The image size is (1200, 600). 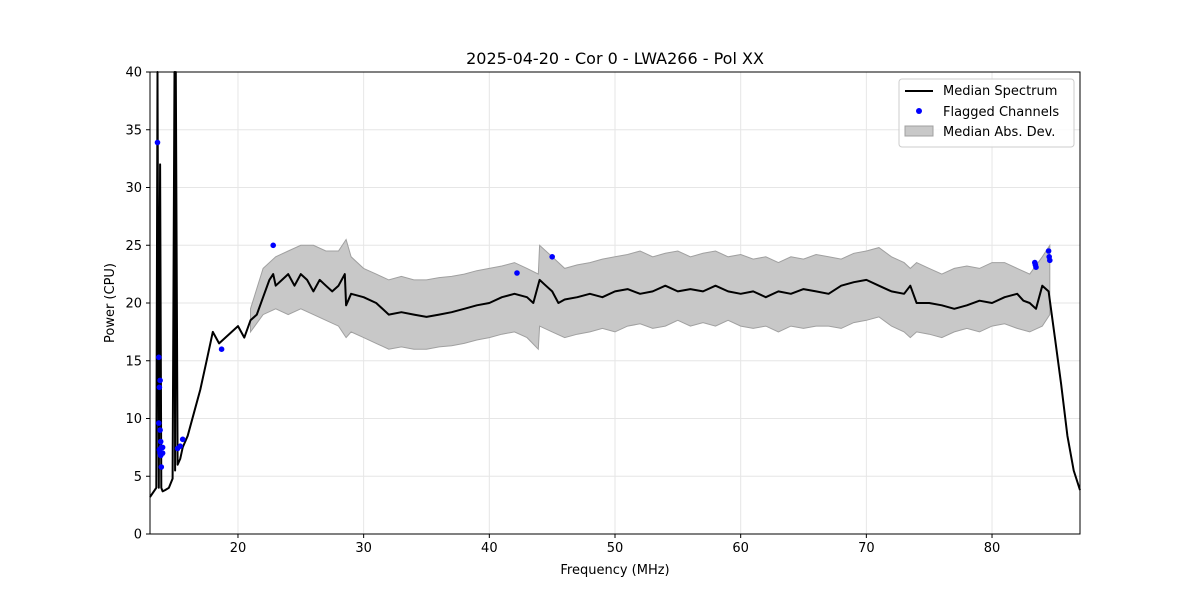 What do you see at coordinates (999, 132) in the screenshot?
I see `legend-label-mad: Median Abs. Dev.` at bounding box center [999, 132].